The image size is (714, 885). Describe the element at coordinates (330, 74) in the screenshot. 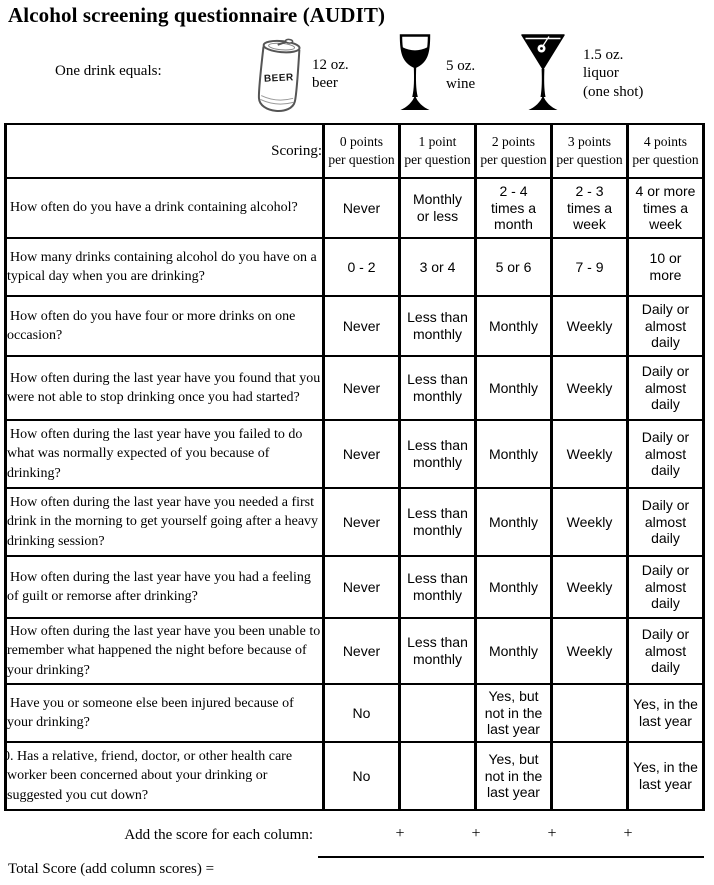

I see `beer-label: 12 oz. beer` at that location.